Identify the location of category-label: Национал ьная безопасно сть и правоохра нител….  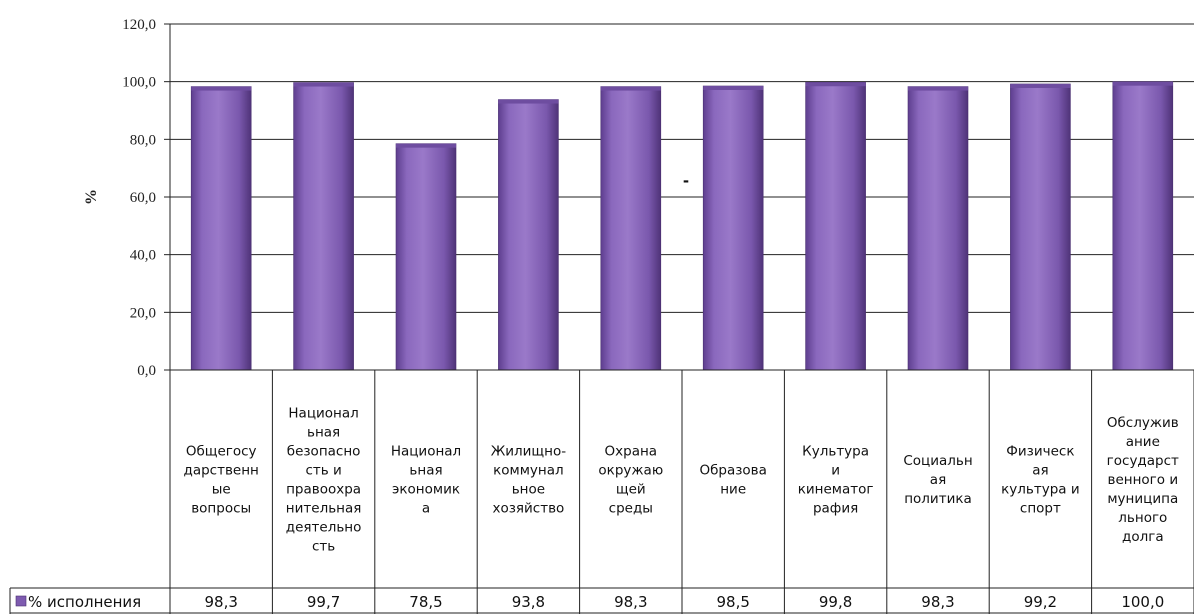
(324, 480).